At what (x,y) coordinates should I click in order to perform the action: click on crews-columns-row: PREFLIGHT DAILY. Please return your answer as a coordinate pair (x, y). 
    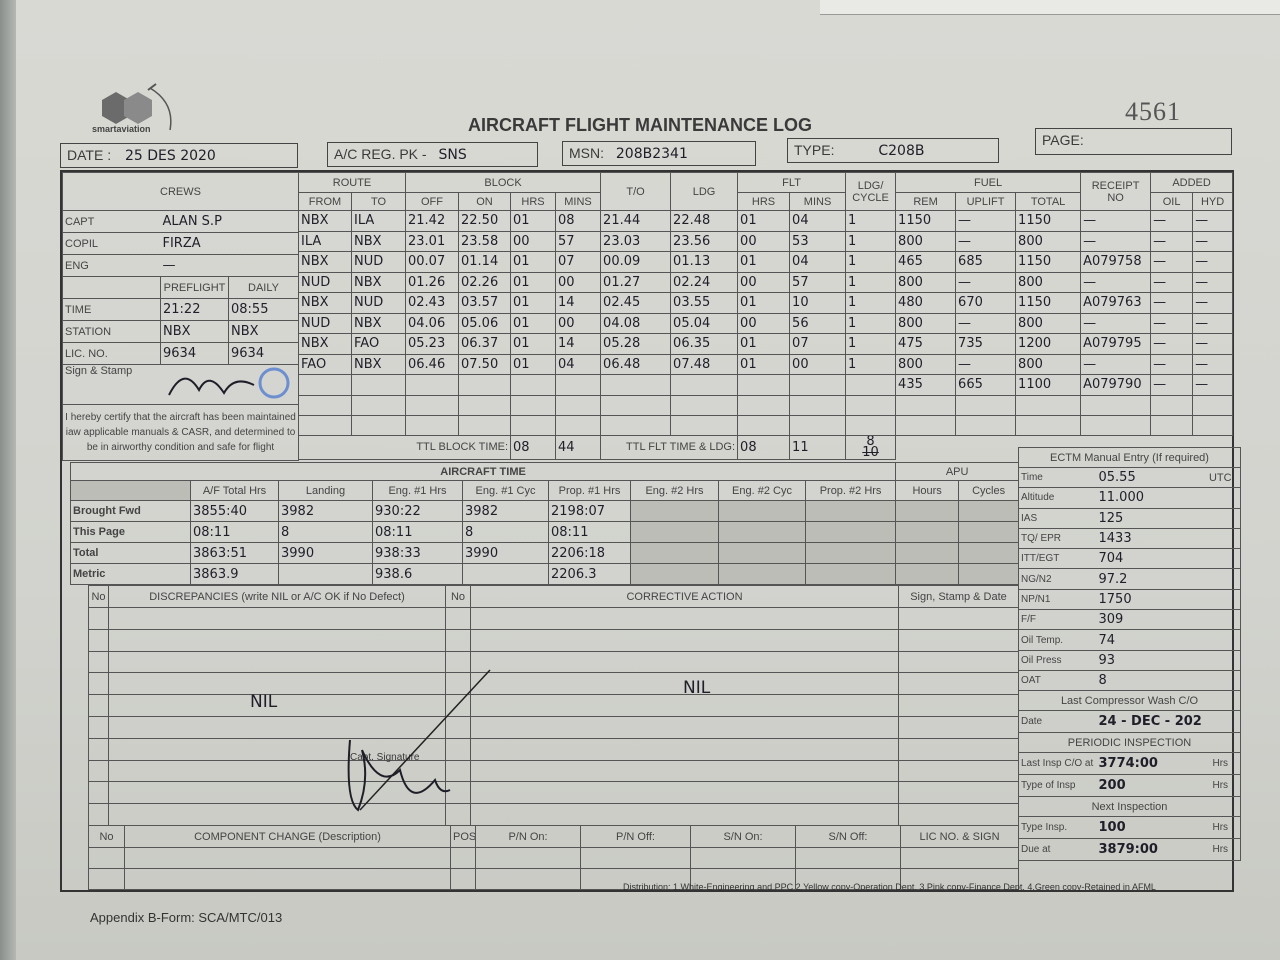
    Looking at the image, I should click on (181, 287).